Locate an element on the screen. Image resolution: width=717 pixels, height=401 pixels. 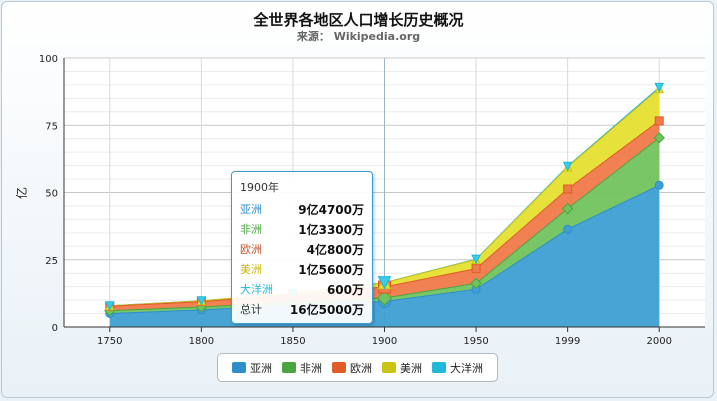
chart-title: 全世界各地区人口增长历史概况 is located at coordinates (358, 20).